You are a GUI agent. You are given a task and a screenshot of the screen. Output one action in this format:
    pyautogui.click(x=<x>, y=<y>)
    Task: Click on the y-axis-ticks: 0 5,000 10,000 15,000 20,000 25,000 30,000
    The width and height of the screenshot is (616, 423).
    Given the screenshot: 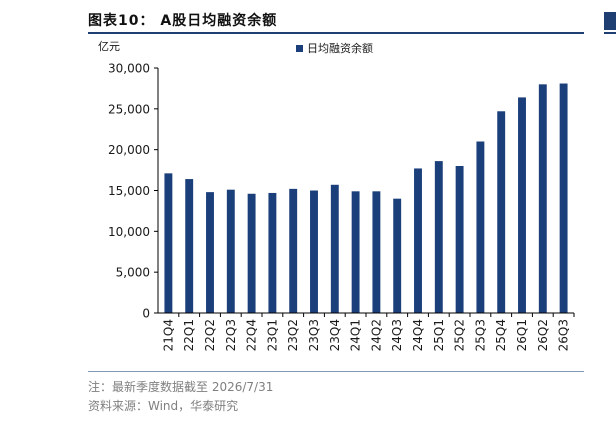 What is the action you would take?
    pyautogui.click(x=133, y=191)
    